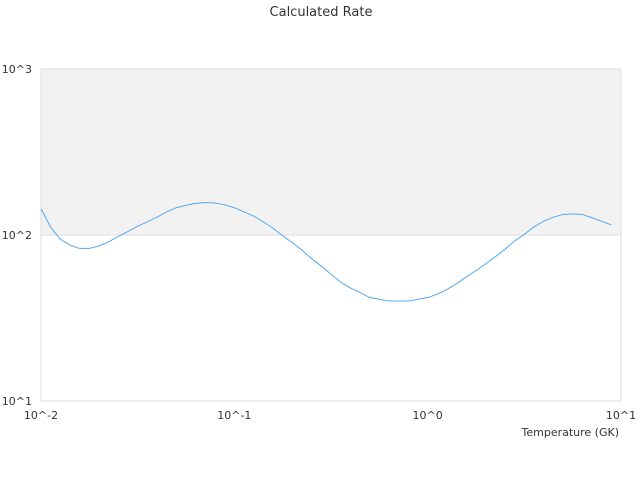 The width and height of the screenshot is (640, 480). I want to click on y-tick-label: 10^1, so click(17, 401).